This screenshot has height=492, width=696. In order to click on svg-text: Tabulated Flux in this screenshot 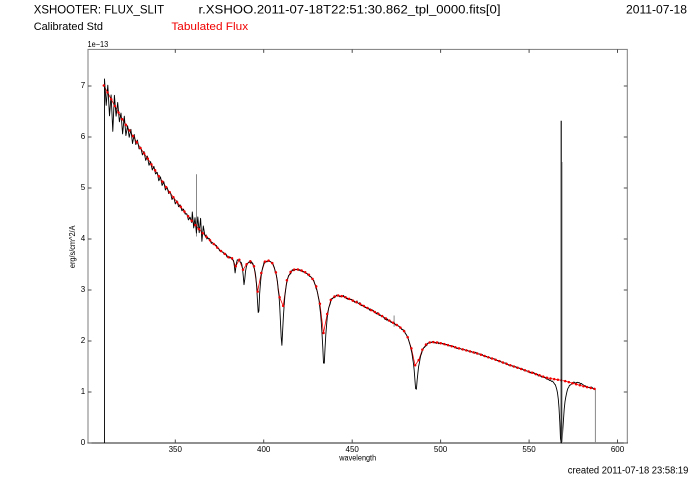, I will do `click(209, 27)`.